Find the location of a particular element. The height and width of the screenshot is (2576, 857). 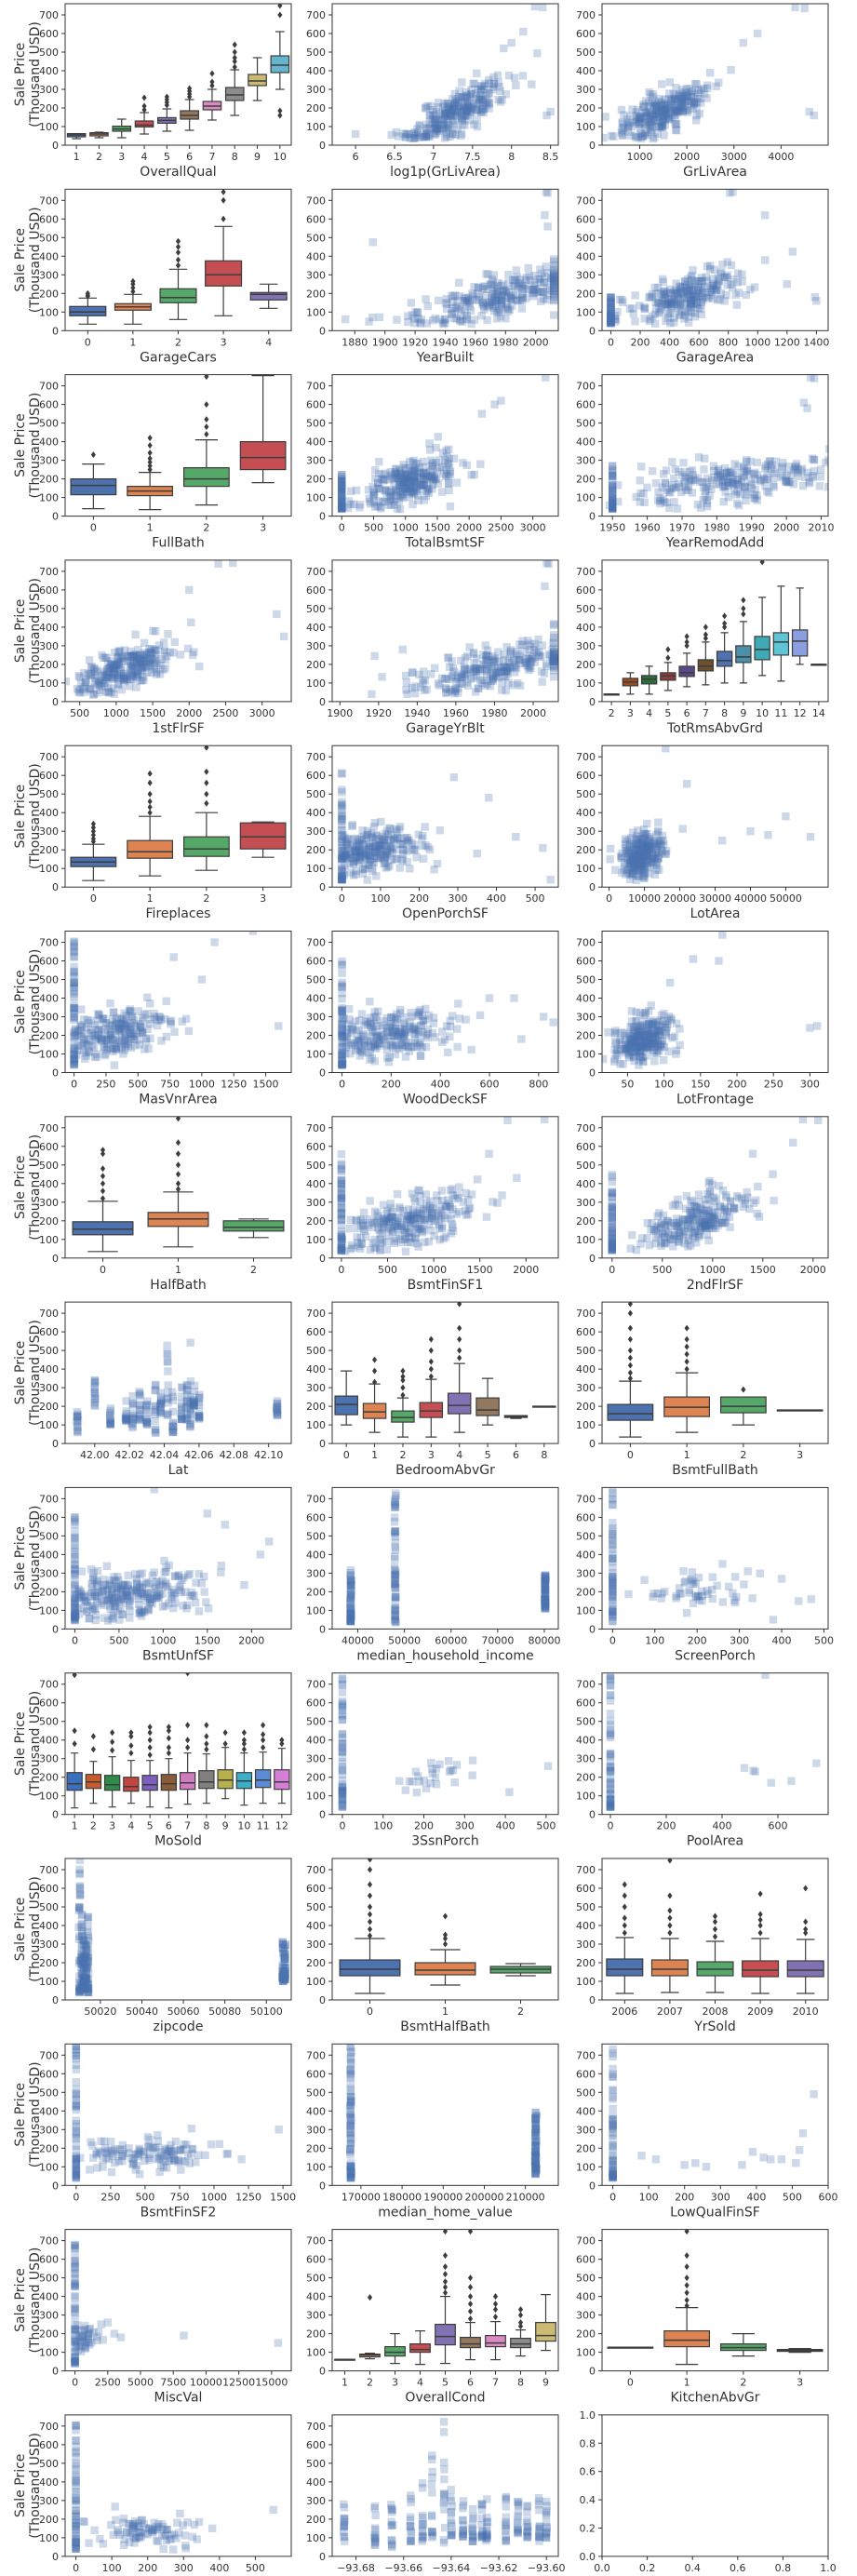

axes-frame is located at coordinates (715, 445).